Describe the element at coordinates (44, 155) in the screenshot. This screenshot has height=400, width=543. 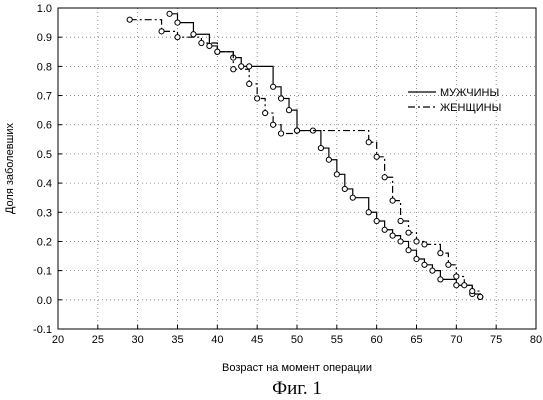
I see `y-tick-label: 0.5` at that location.